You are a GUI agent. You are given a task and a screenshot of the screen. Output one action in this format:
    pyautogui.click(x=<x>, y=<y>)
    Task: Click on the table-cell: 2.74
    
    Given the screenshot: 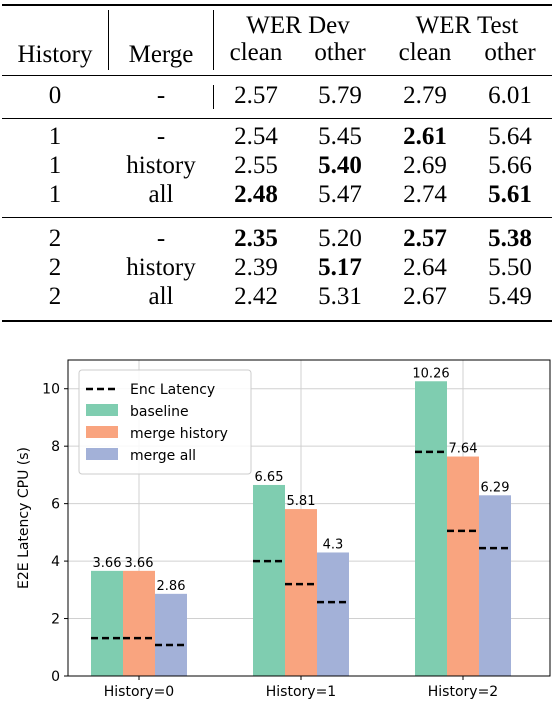 What is the action you would take?
    pyautogui.click(x=425, y=194)
    